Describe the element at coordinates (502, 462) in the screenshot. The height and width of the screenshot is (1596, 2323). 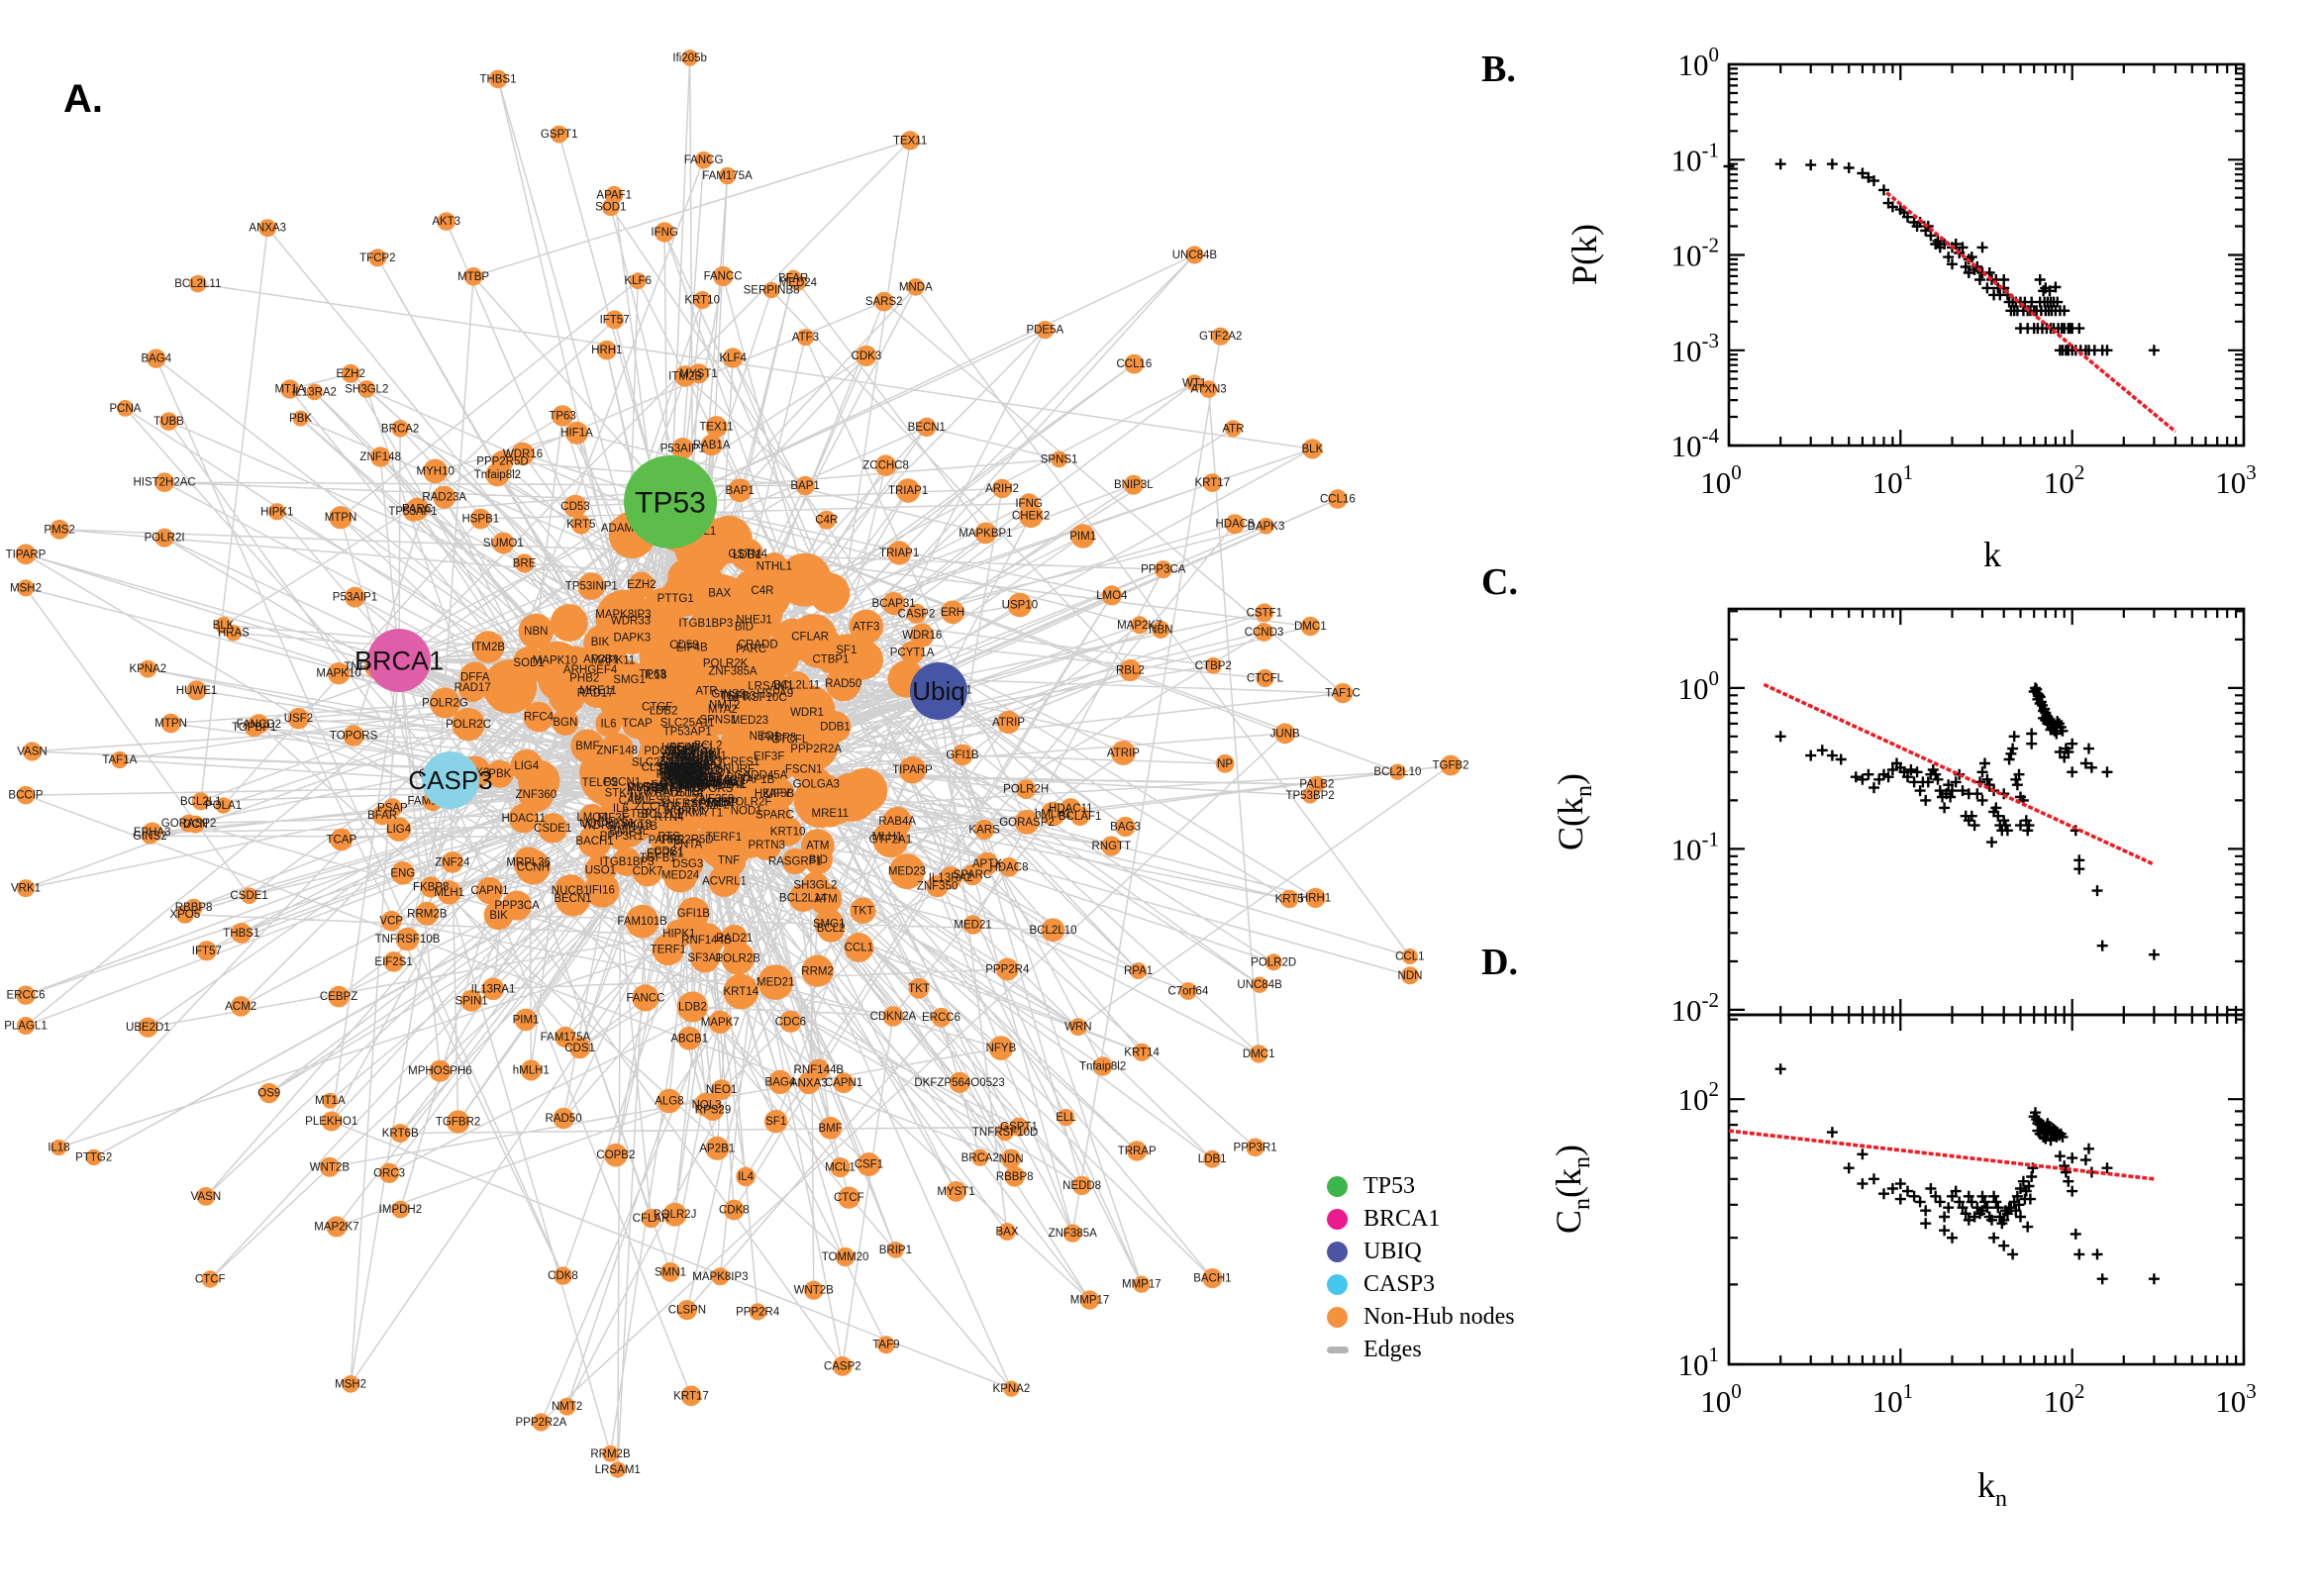
I see `gene-node-label: PPP2R5D` at that location.